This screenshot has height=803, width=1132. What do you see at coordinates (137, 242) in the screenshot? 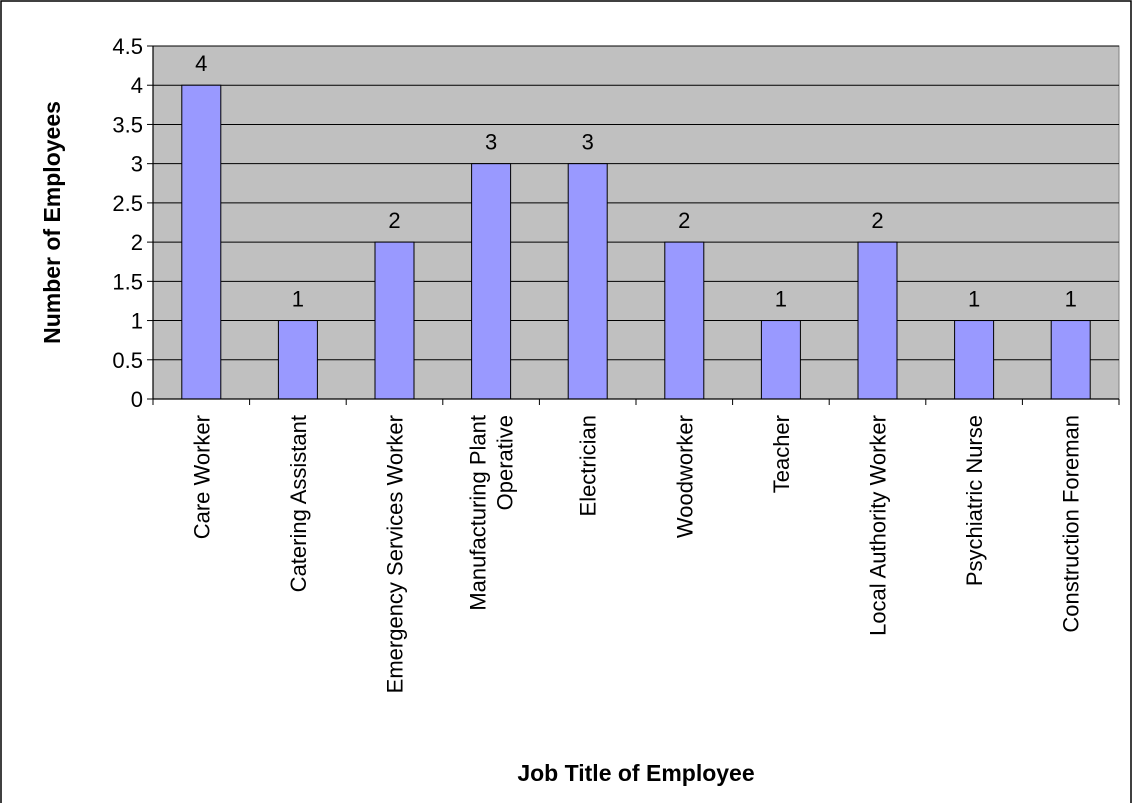
I see `y-tick-label: 2` at bounding box center [137, 242].